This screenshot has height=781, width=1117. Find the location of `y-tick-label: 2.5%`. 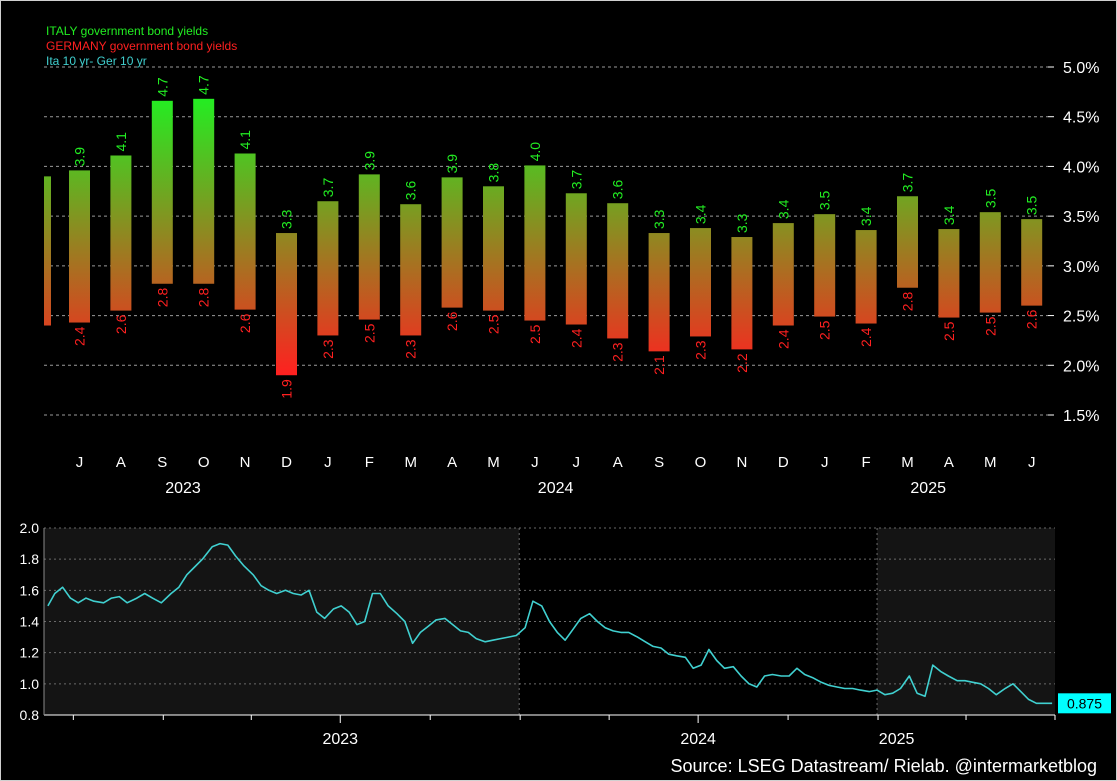

y-tick-label: 2.5% is located at coordinates (1081, 317).